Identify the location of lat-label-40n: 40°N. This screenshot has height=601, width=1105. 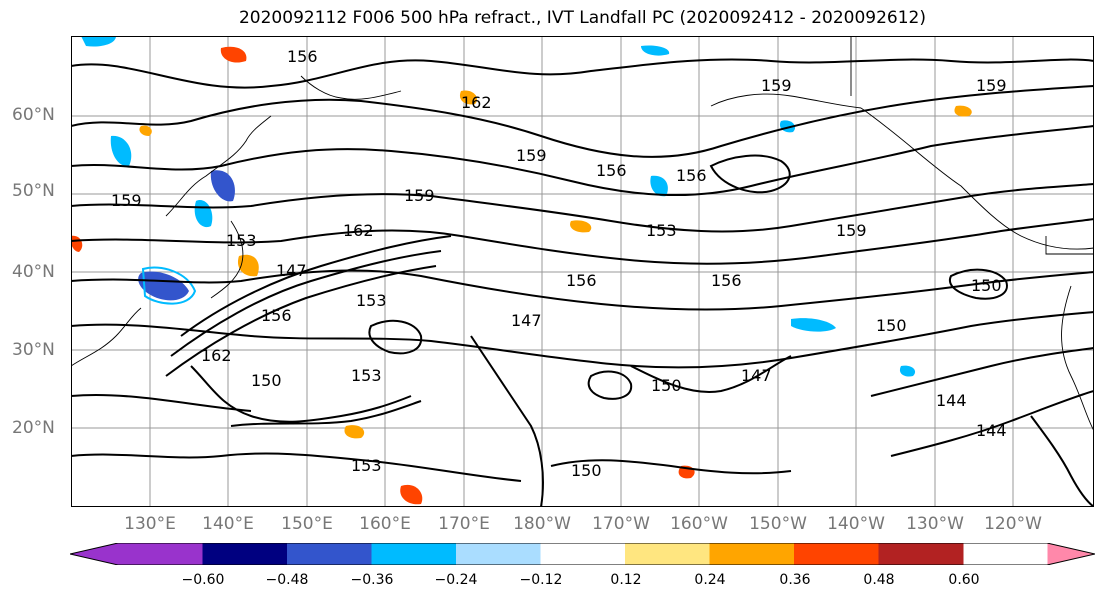
(33, 272).